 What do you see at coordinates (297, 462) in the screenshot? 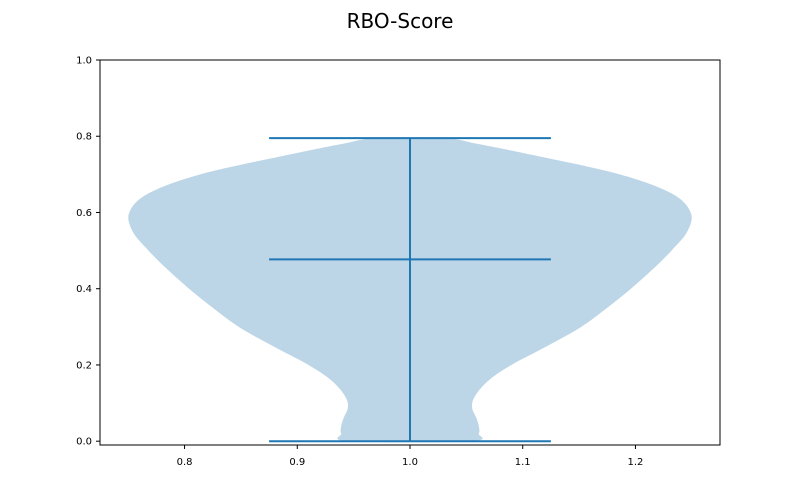
I see `x-tick-label: 0.9` at bounding box center [297, 462].